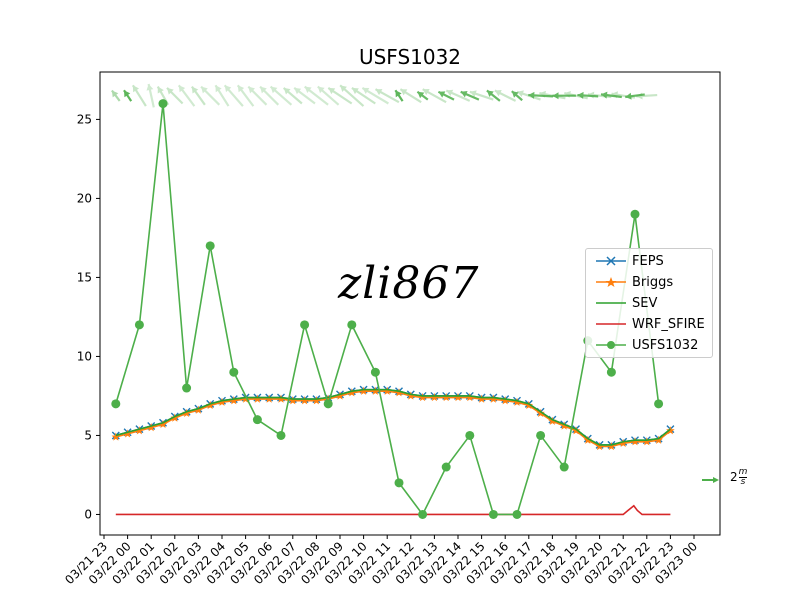  What do you see at coordinates (84, 277) in the screenshot?
I see `y-tick-label: 15` at bounding box center [84, 277].